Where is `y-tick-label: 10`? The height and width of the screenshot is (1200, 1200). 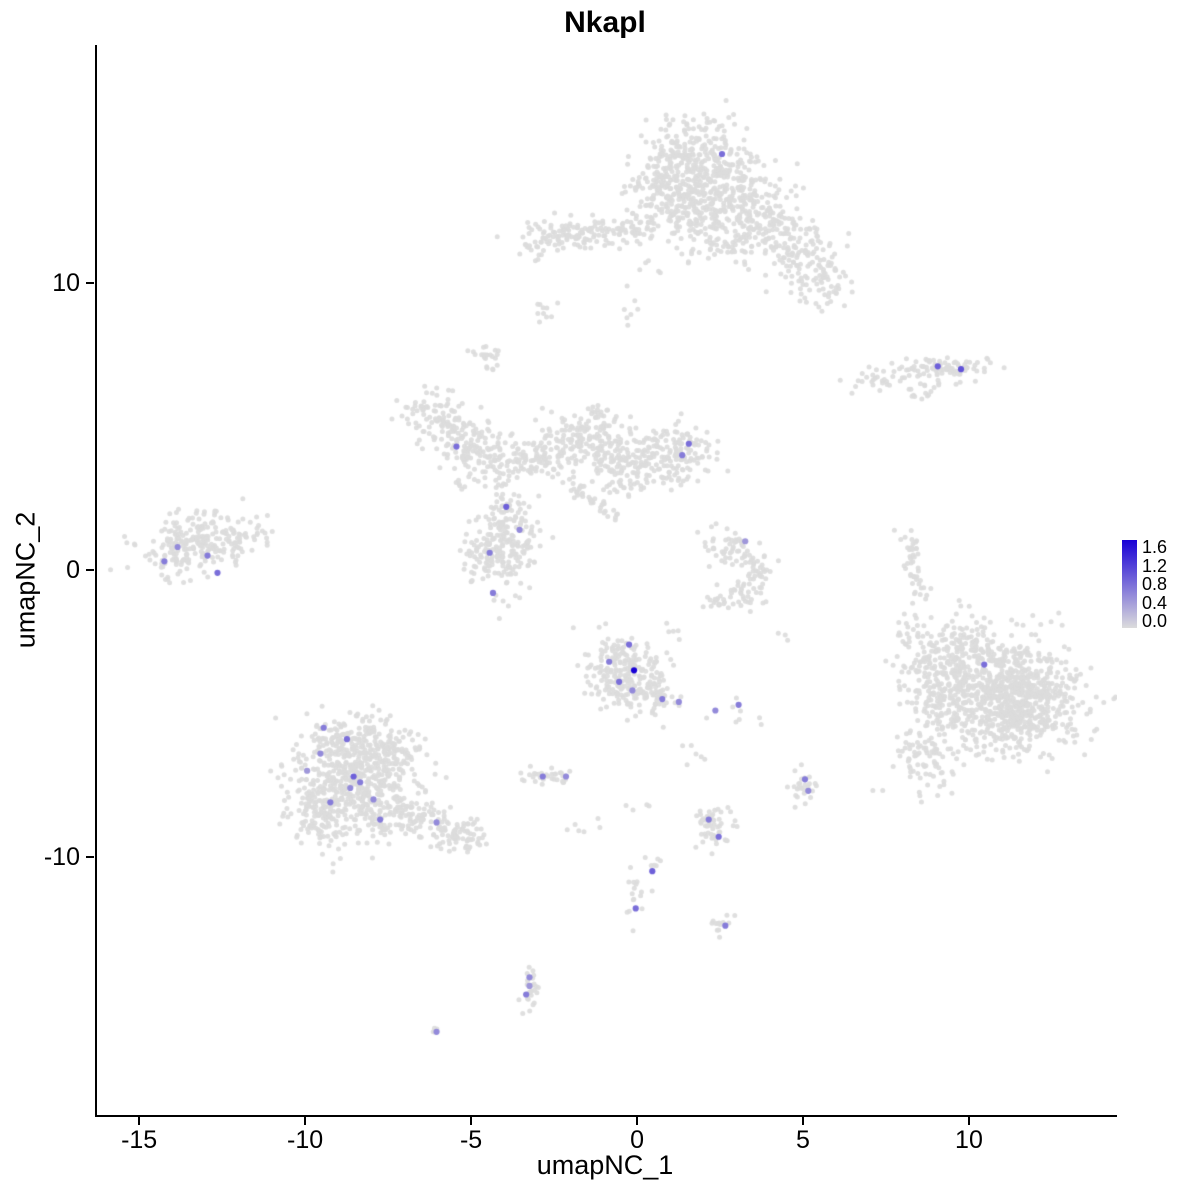 y-tick-label: 10 is located at coordinates (66, 283).